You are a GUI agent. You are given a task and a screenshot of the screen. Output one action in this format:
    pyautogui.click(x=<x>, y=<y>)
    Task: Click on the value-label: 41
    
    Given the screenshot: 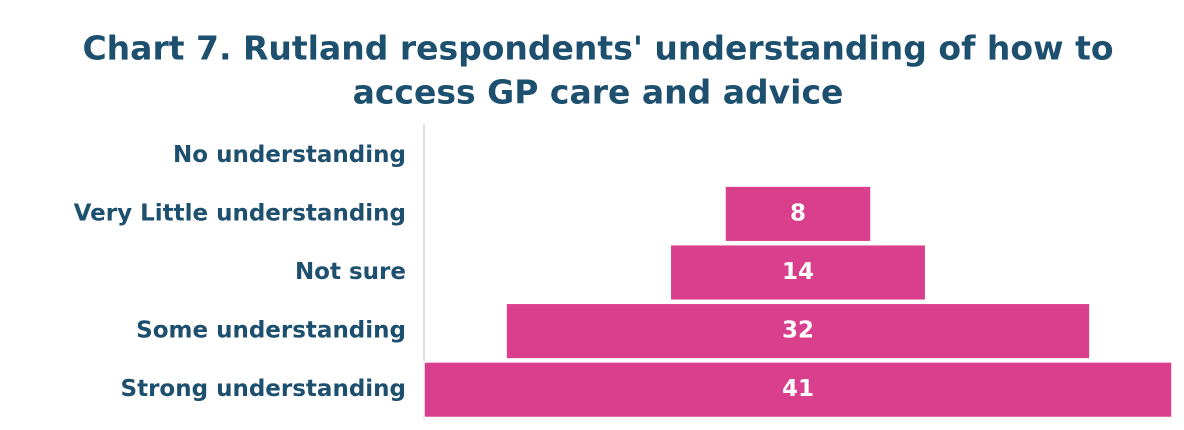 What is the action you would take?
    pyautogui.click(x=798, y=389)
    